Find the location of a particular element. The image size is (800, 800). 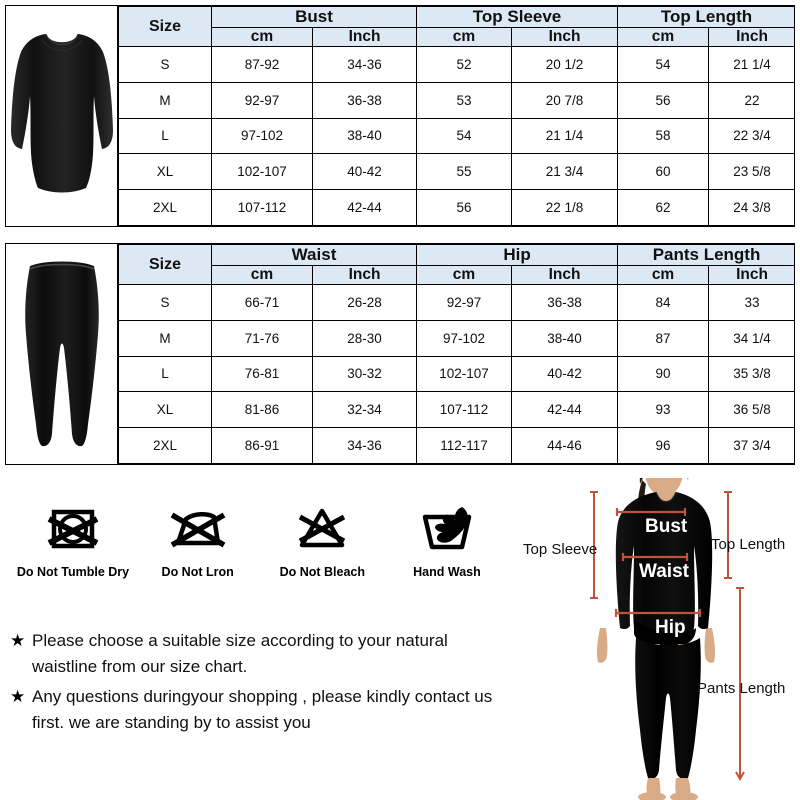

cell-pants-in: 33 is located at coordinates (751, 302).